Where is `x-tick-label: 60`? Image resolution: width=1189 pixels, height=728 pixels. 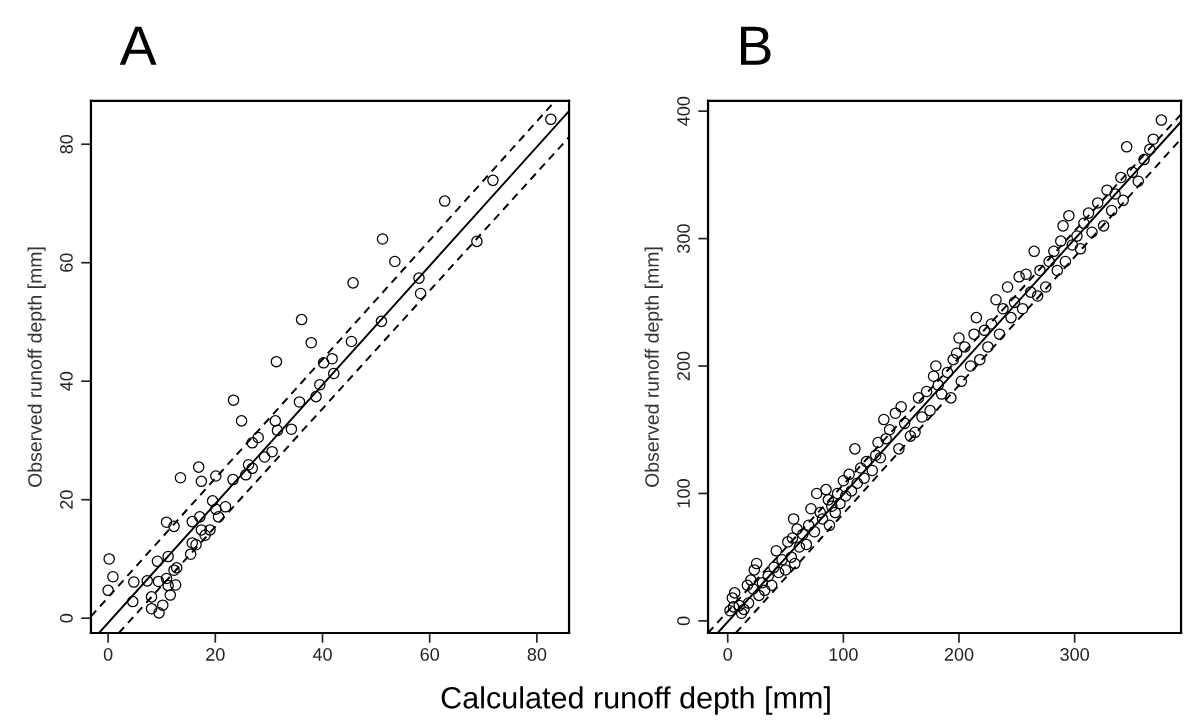 x-tick-label: 60 is located at coordinates (430, 654).